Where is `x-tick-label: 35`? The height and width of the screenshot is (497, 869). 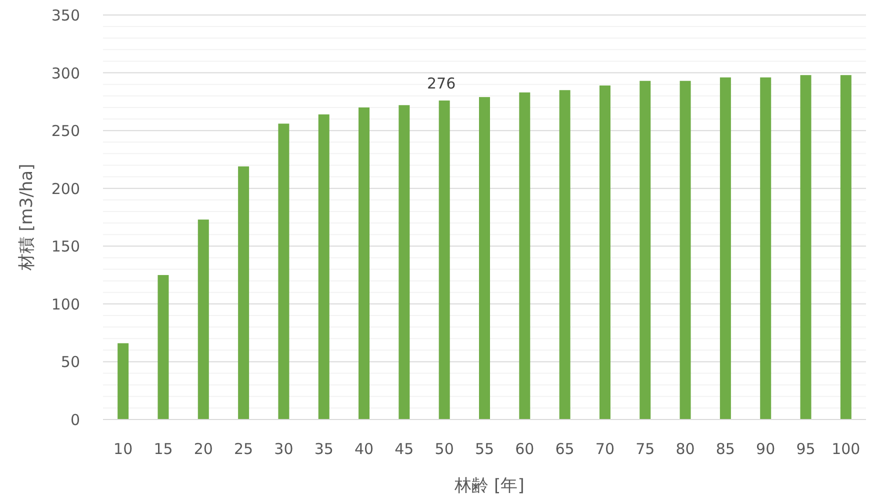 x-tick-label: 35 is located at coordinates (324, 449).